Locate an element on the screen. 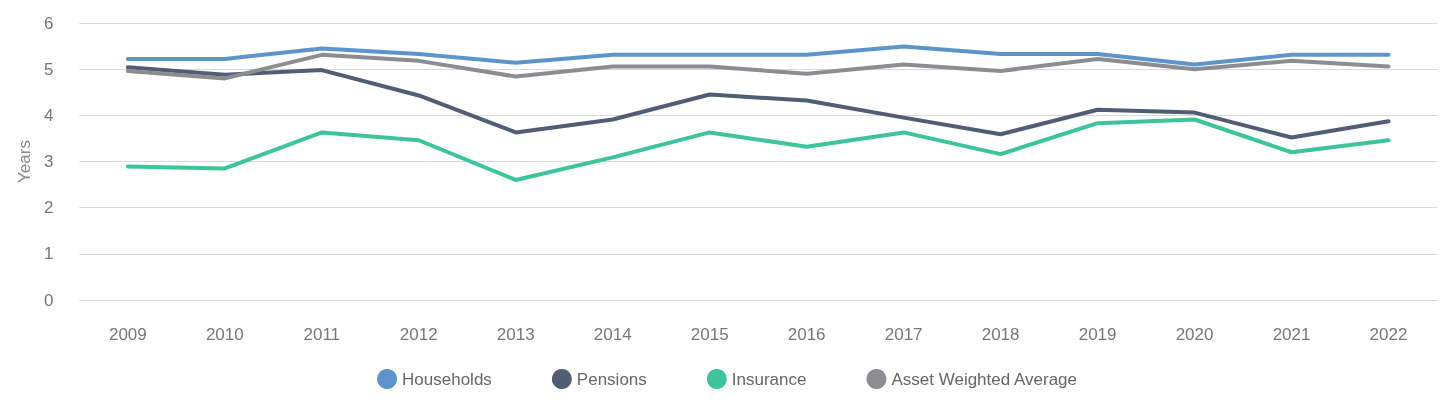  legend-label: Households is located at coordinates (447, 379).